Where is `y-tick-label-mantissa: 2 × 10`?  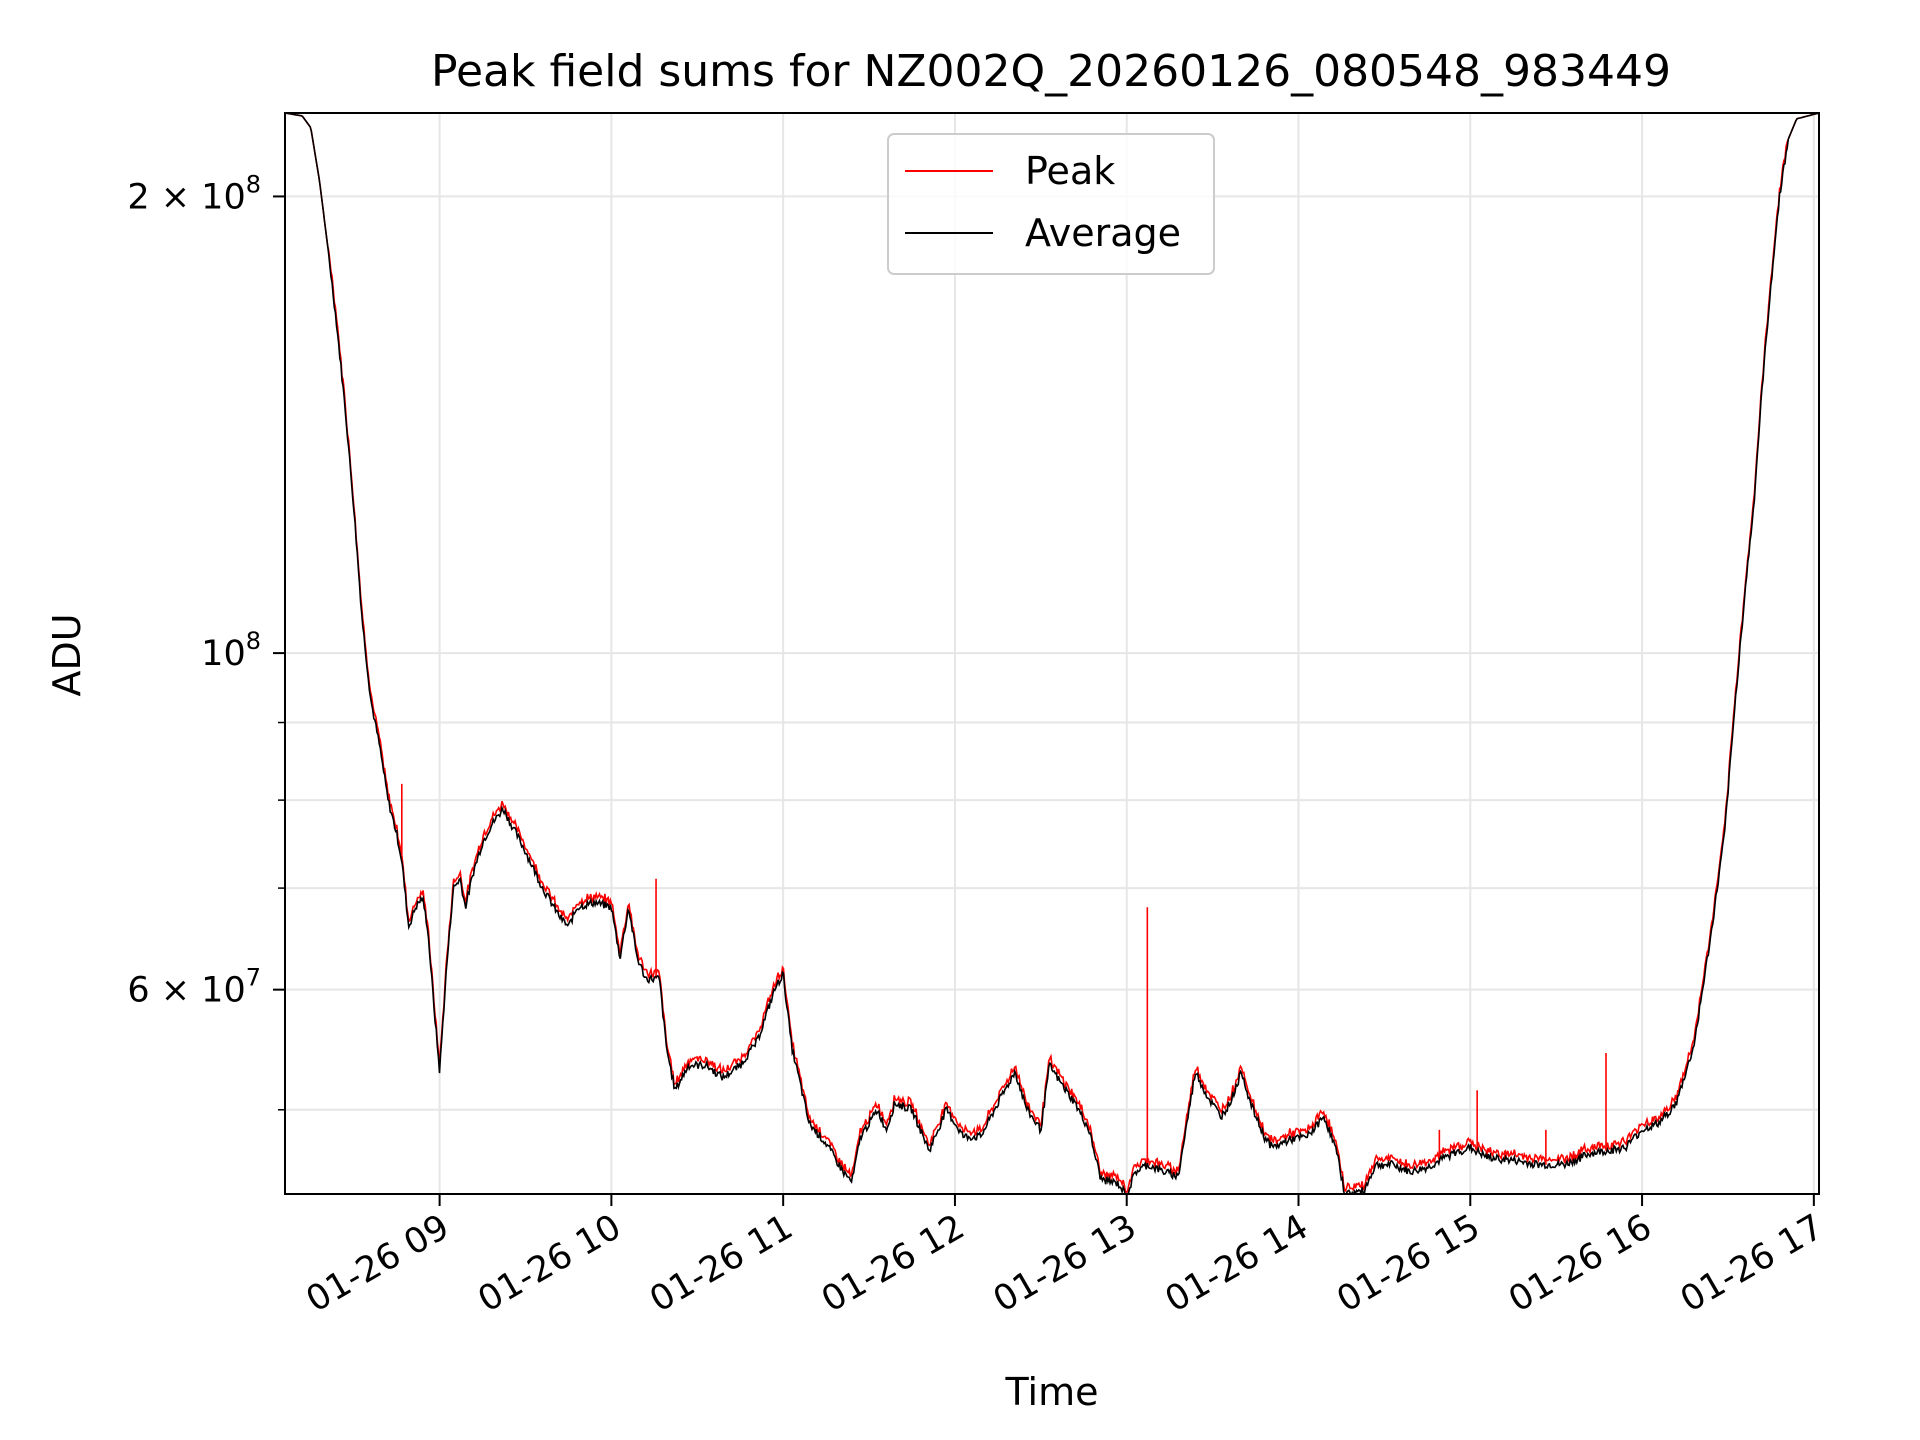
y-tick-label-mantissa: 2 × 10 is located at coordinates (186, 197).